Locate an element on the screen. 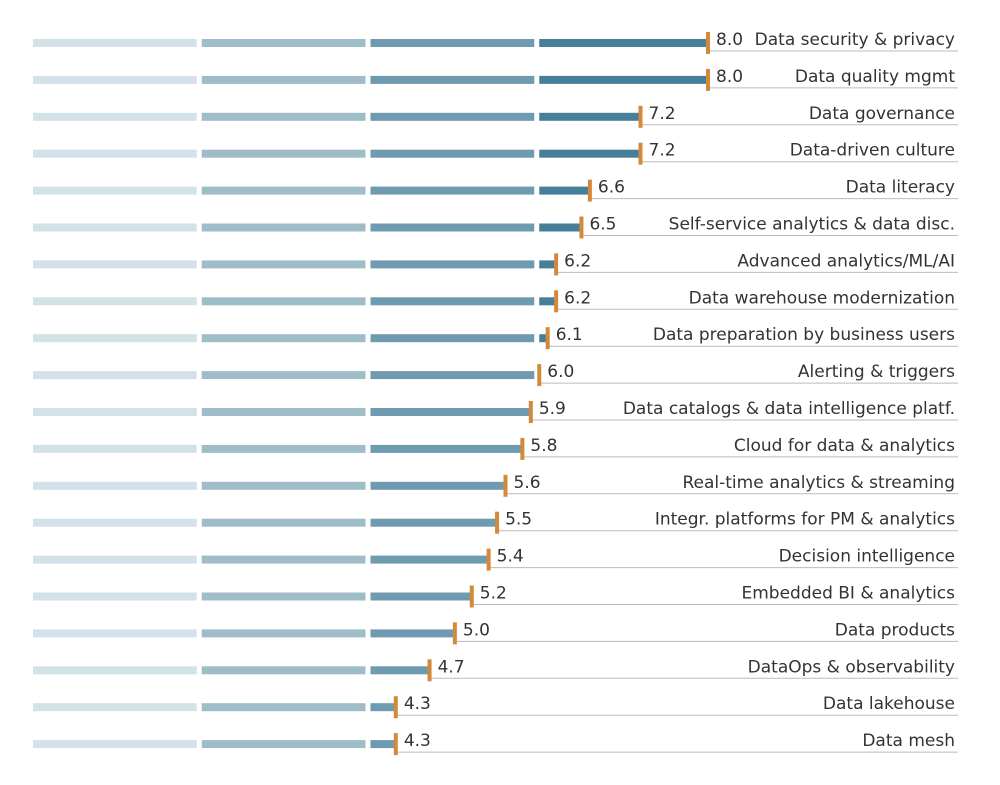  category-label: Decision intelligence is located at coordinates (867, 557).